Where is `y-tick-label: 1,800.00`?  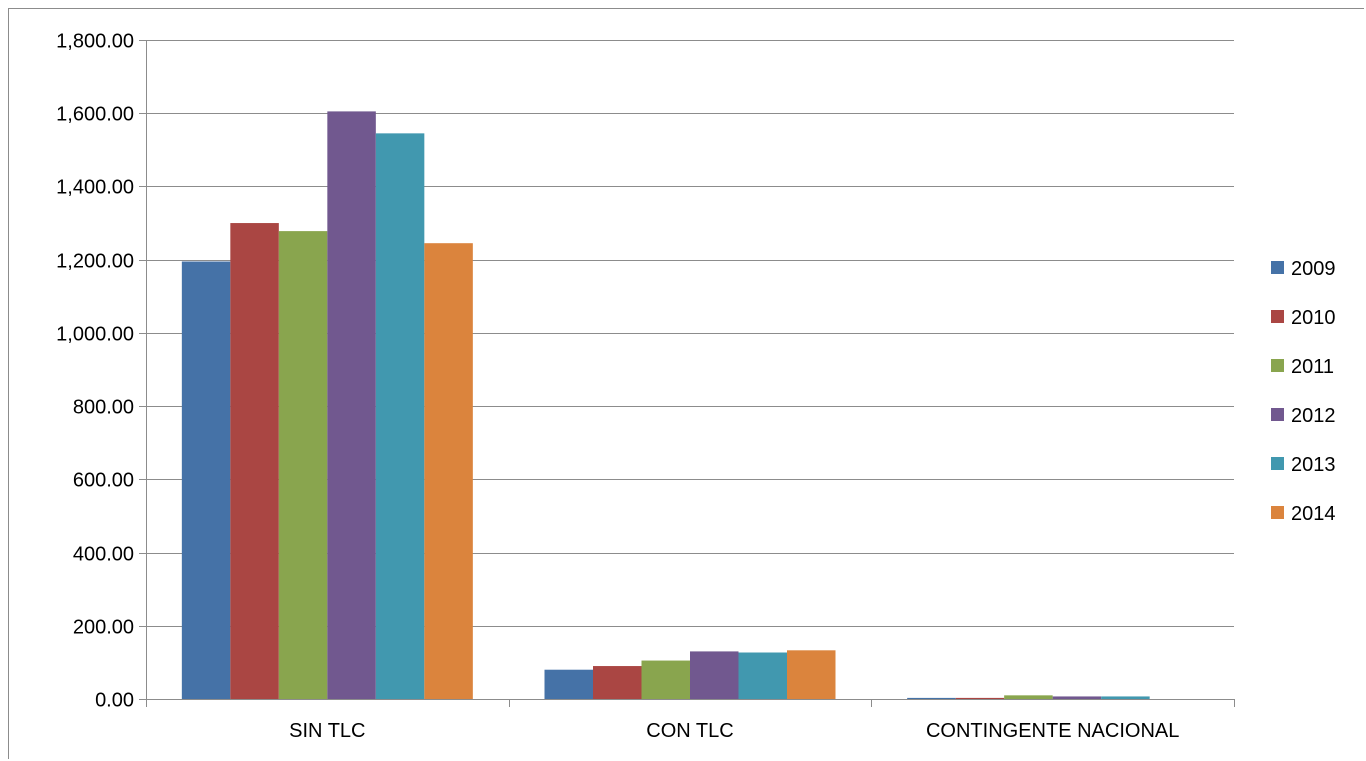 y-tick-label: 1,800.00 is located at coordinates (95, 42).